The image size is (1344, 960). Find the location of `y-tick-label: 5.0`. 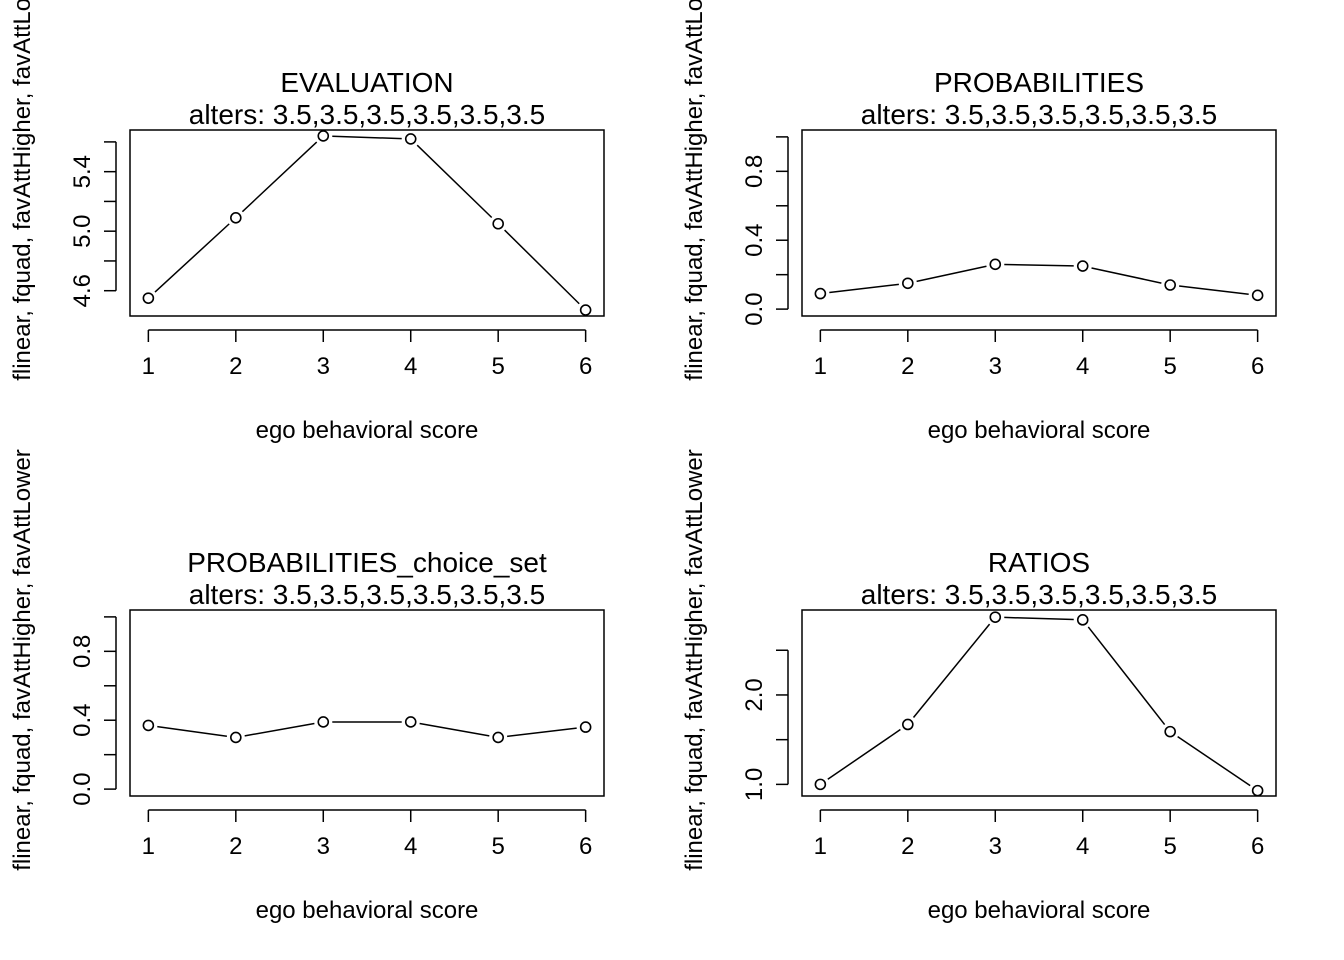

y-tick-label: 5.0 is located at coordinates (82, 230).